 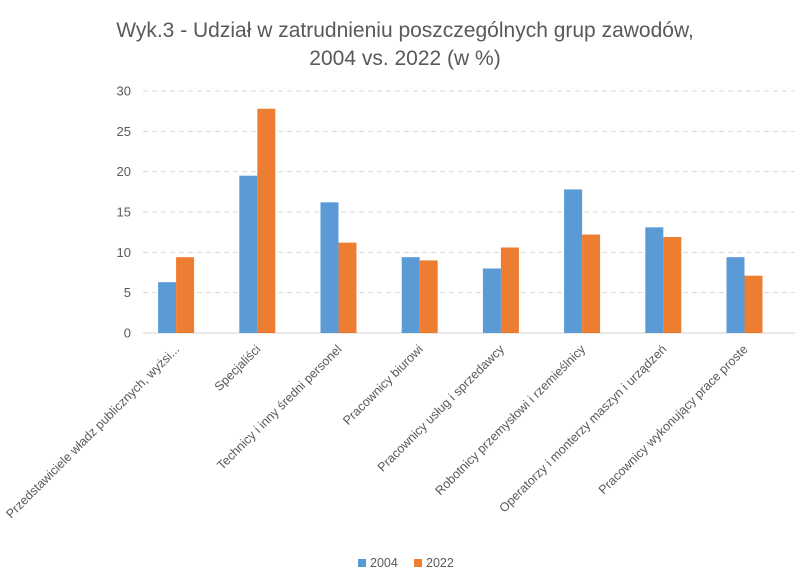 What do you see at coordinates (383, 385) in the screenshot?
I see `x-tick-label: Pracownicy biurowi` at bounding box center [383, 385].